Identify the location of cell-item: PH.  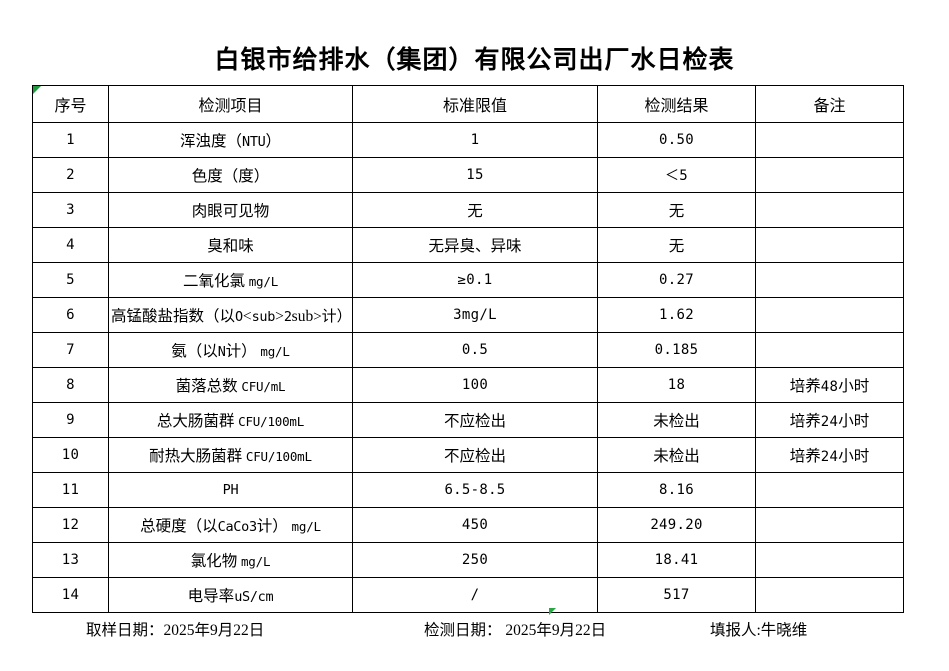
(230, 490).